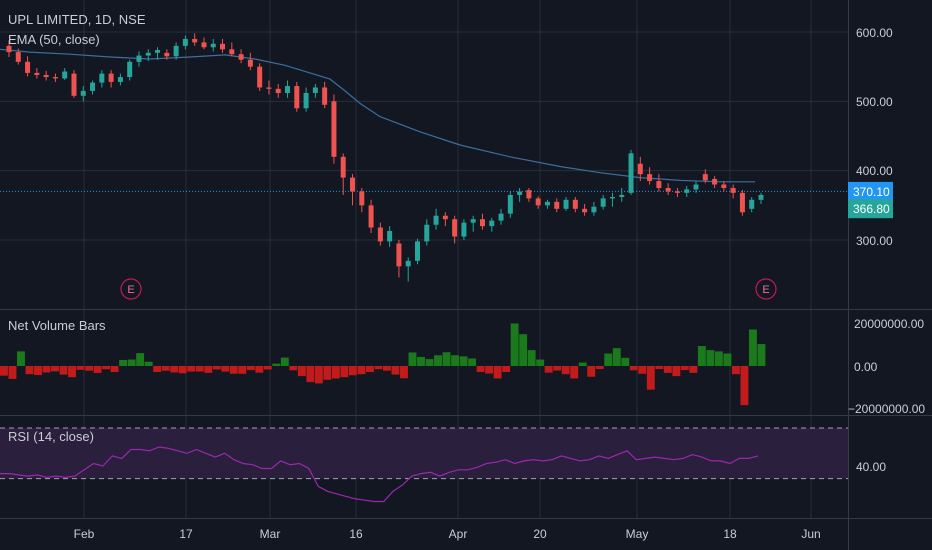 This screenshot has height=550, width=932. I want to click on net-volume-label: Net Volume Bars, so click(57, 325).